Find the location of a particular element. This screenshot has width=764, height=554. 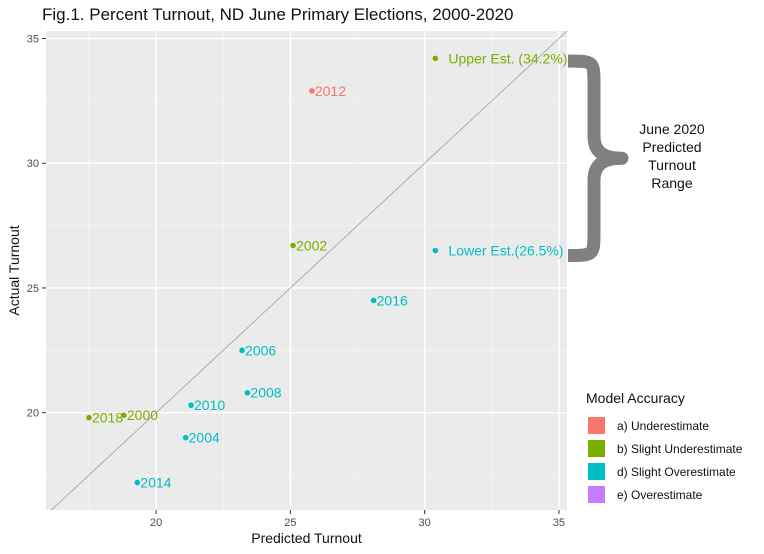

point-label: 2006 is located at coordinates (260, 350).